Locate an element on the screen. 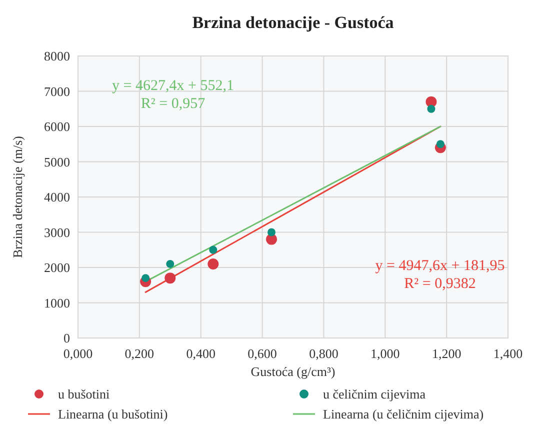 This screenshot has width=560, height=437. legend-label: u bušotini is located at coordinates (84, 394).